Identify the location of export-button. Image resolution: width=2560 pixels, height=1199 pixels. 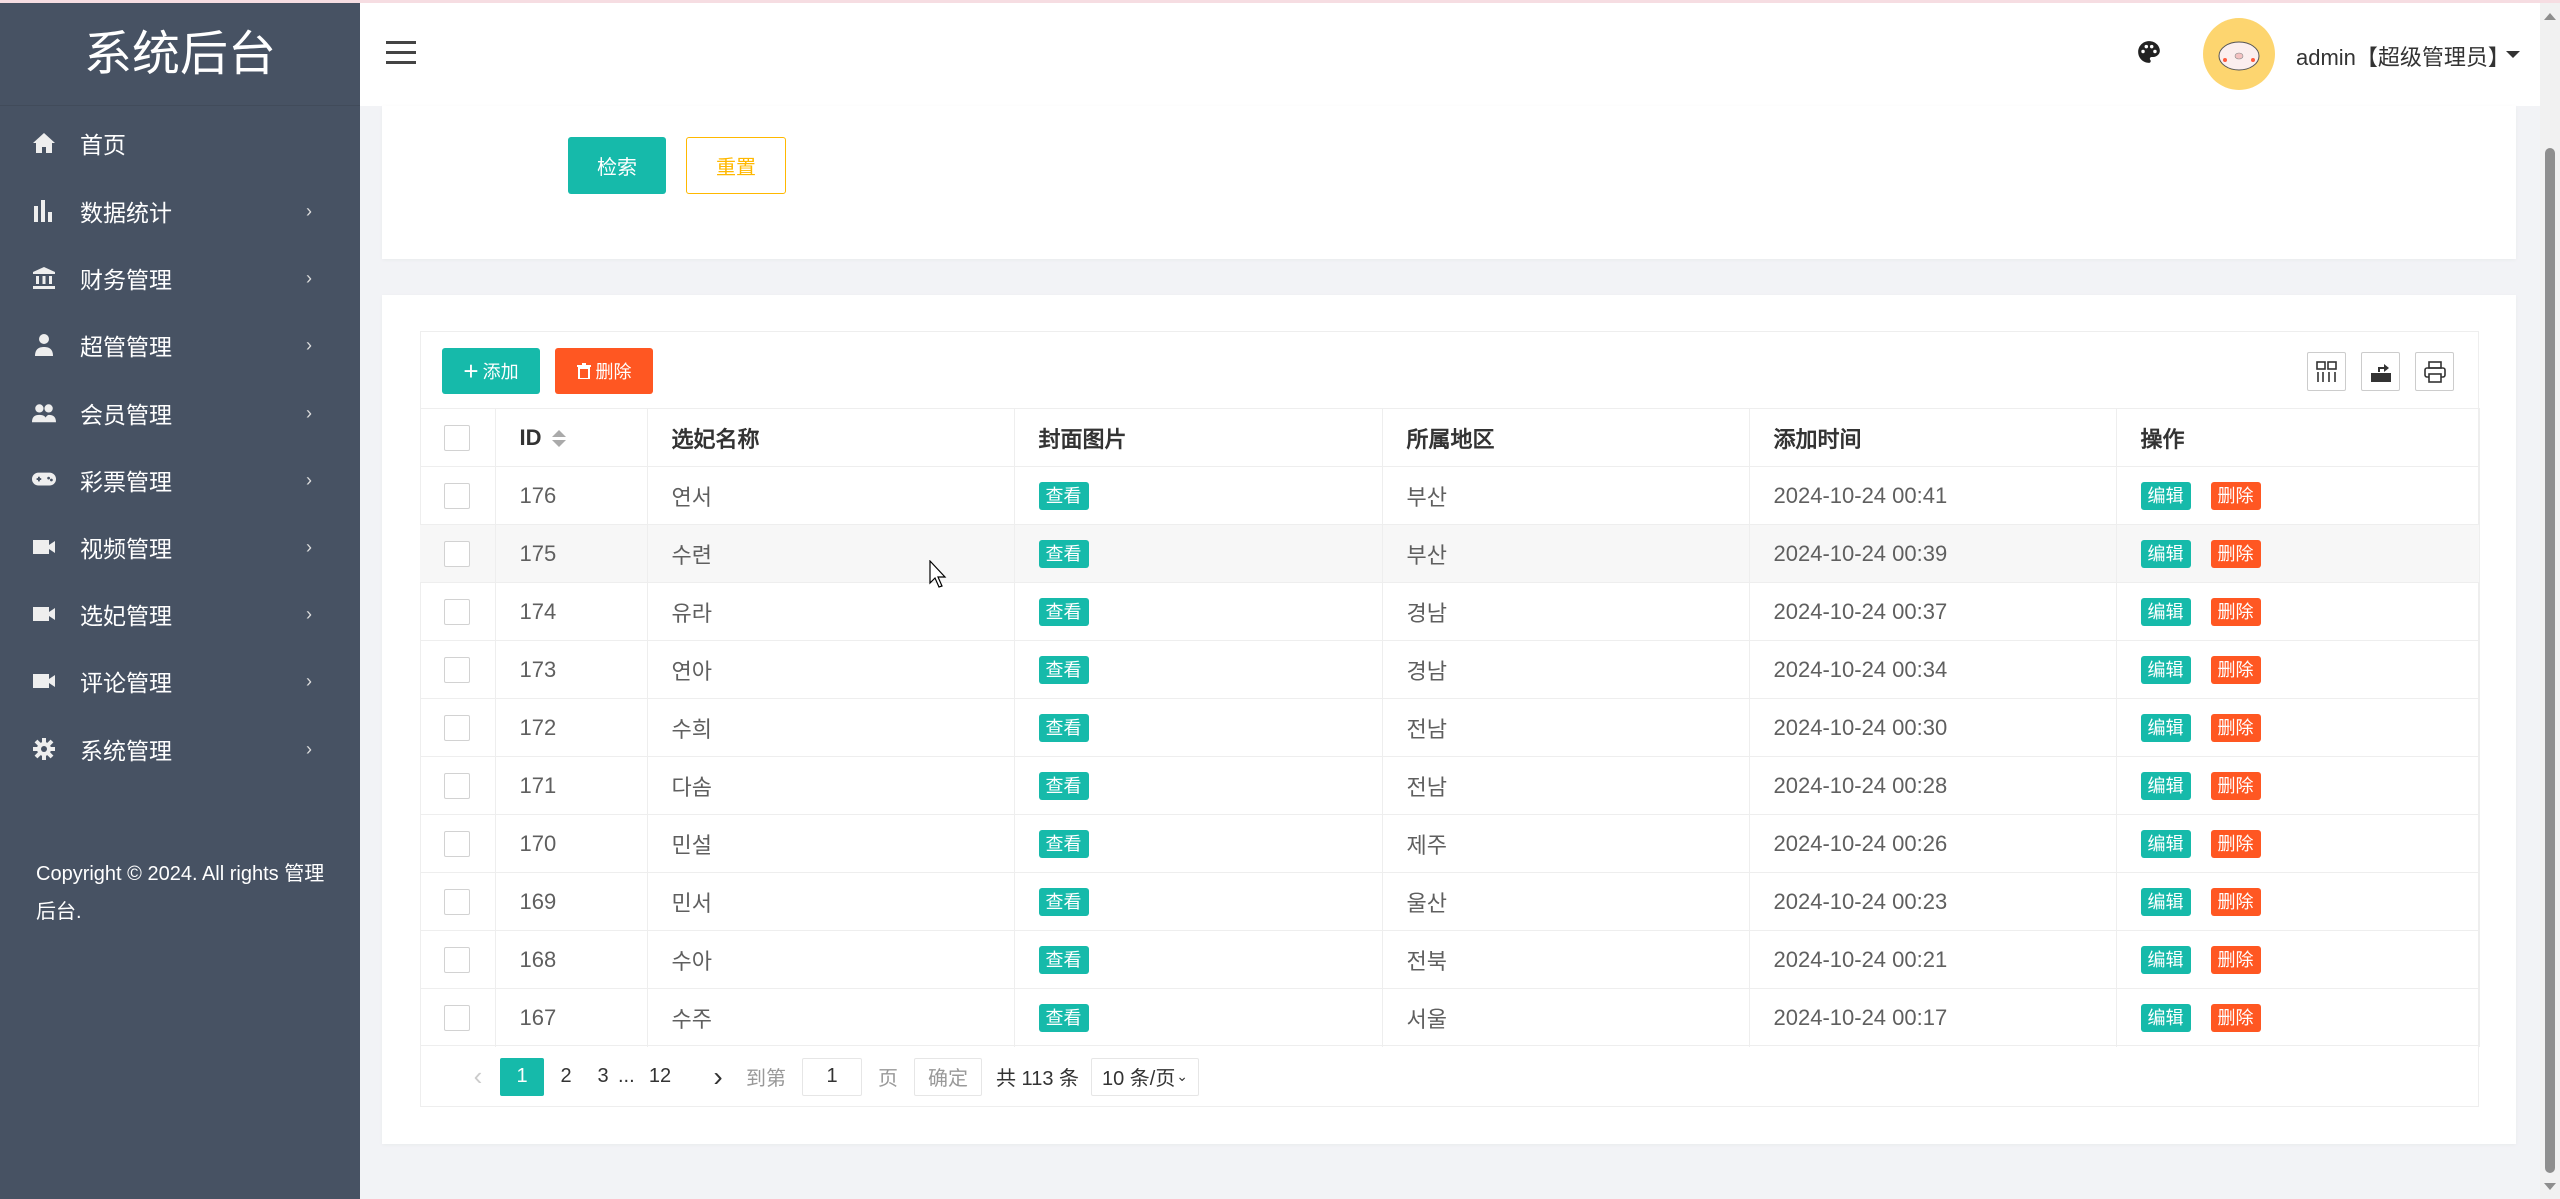
(2380, 371).